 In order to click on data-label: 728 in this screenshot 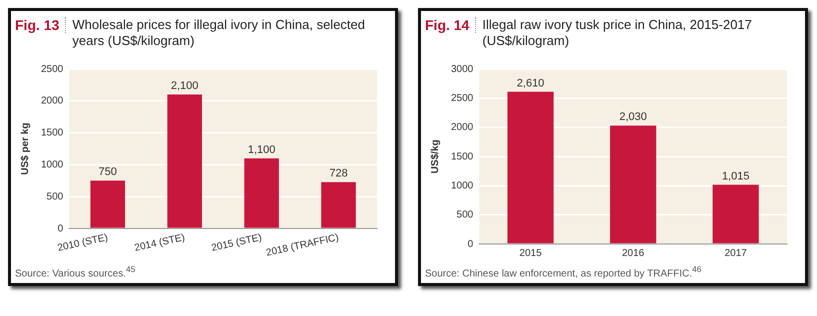, I will do `click(338, 174)`.